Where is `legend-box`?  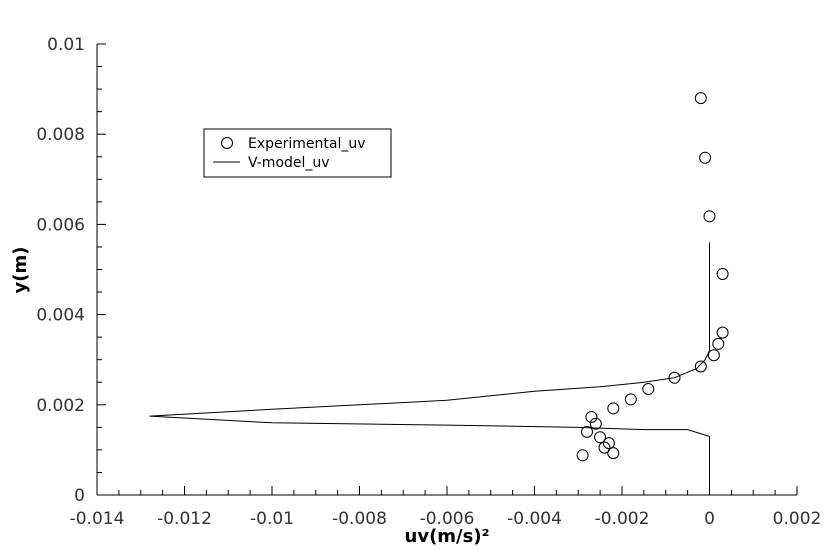 legend-box is located at coordinates (297, 153).